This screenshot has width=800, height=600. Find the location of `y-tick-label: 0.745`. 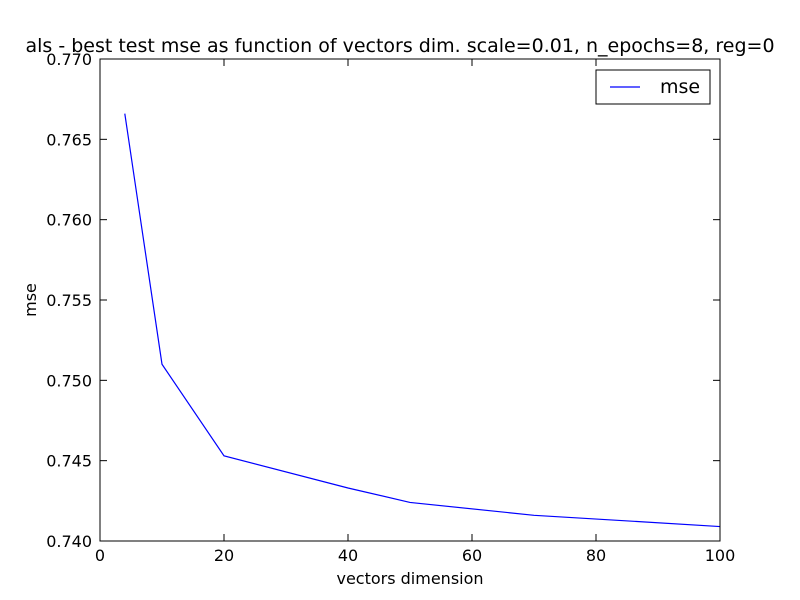

y-tick-label: 0.745 is located at coordinates (69, 461).